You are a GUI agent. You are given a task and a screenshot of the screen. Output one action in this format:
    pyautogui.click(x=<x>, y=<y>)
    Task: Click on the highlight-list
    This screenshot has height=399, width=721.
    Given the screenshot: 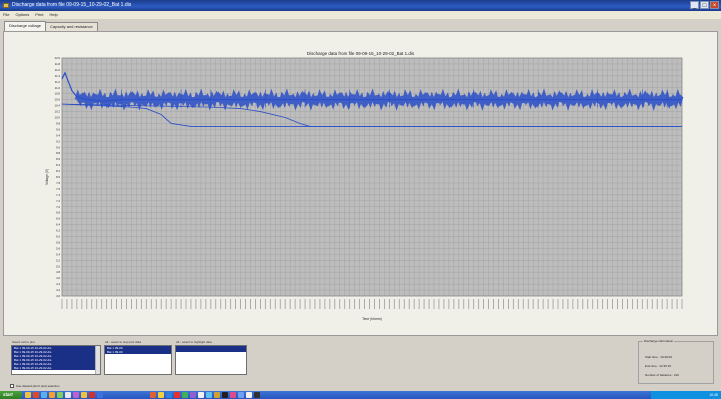 What is the action you would take?
    pyautogui.click(x=211, y=360)
    